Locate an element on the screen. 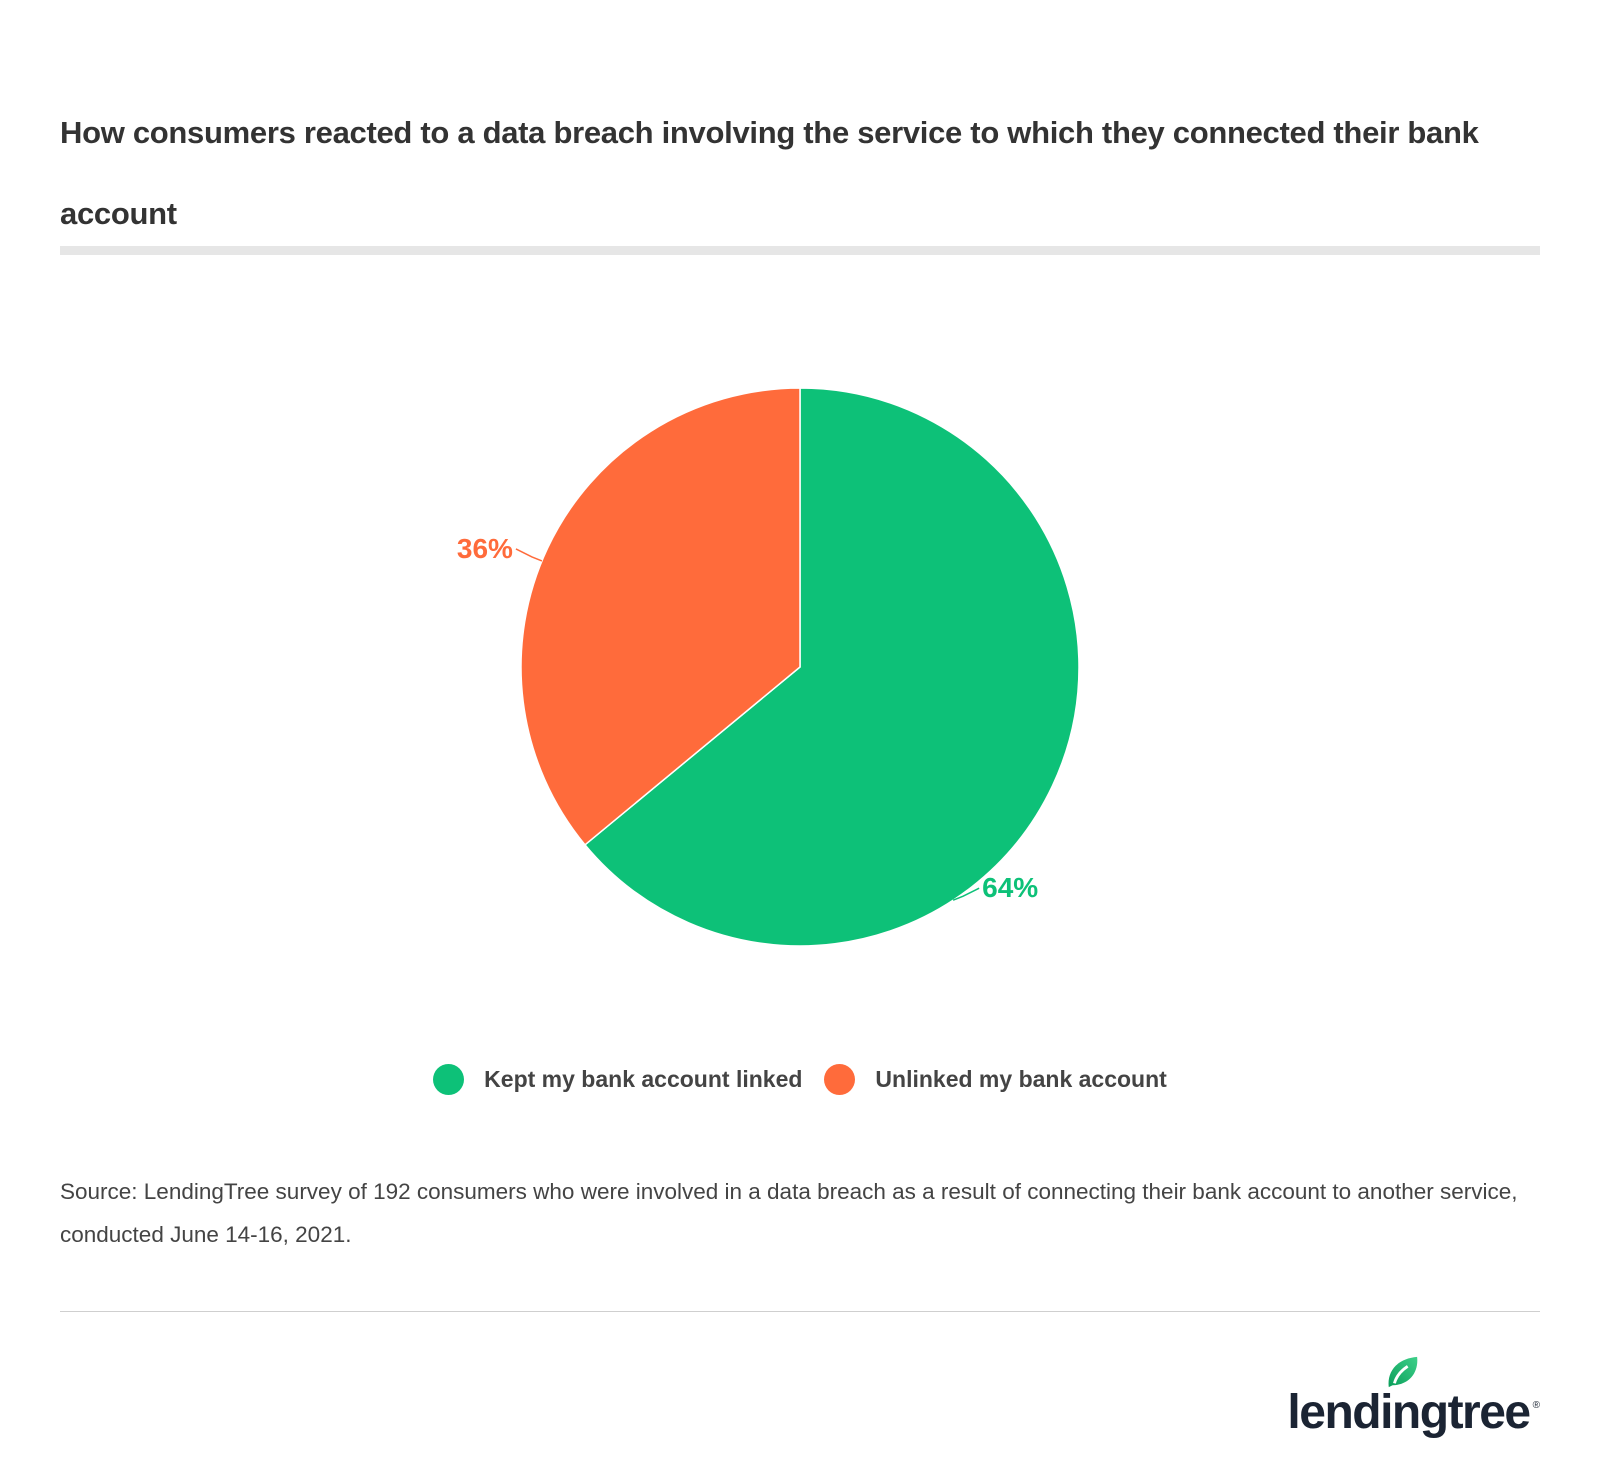 Image resolution: width=1600 pixels, height=1476 pixels. legend-swatch-kept is located at coordinates (449, 1079).